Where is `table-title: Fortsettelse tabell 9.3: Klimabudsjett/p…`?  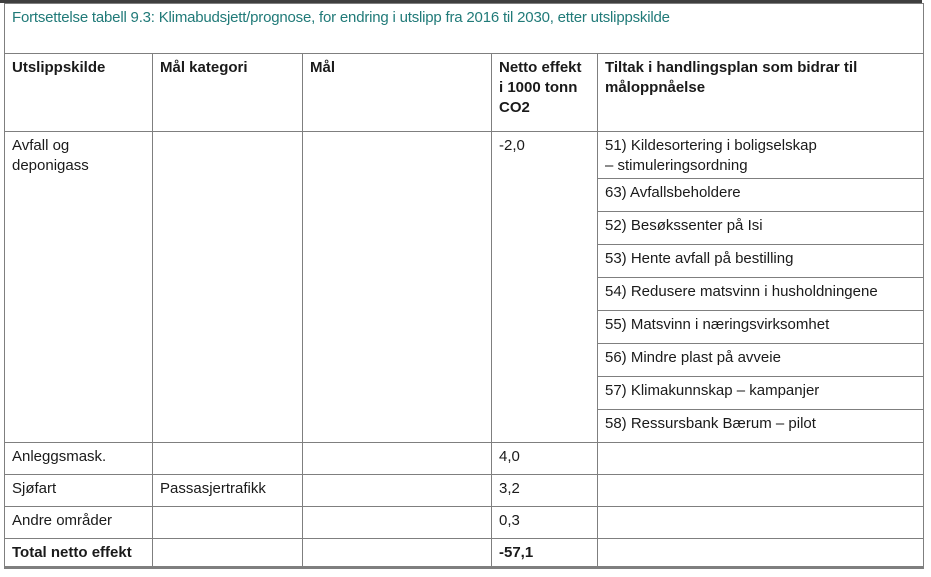 table-title: Fortsettelse tabell 9.3: Klimabudsjett/p… is located at coordinates (464, 28).